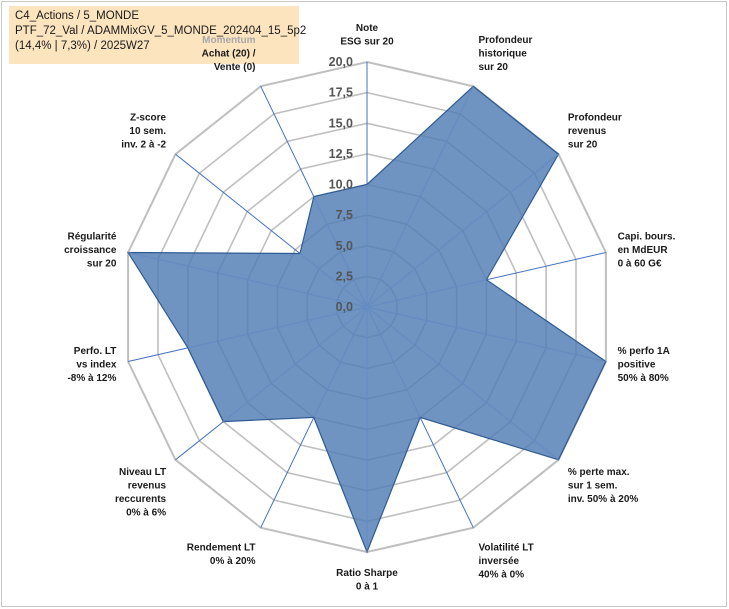 This screenshot has width=729, height=609. I want to click on category-label-line: 10 sem., so click(147, 131).